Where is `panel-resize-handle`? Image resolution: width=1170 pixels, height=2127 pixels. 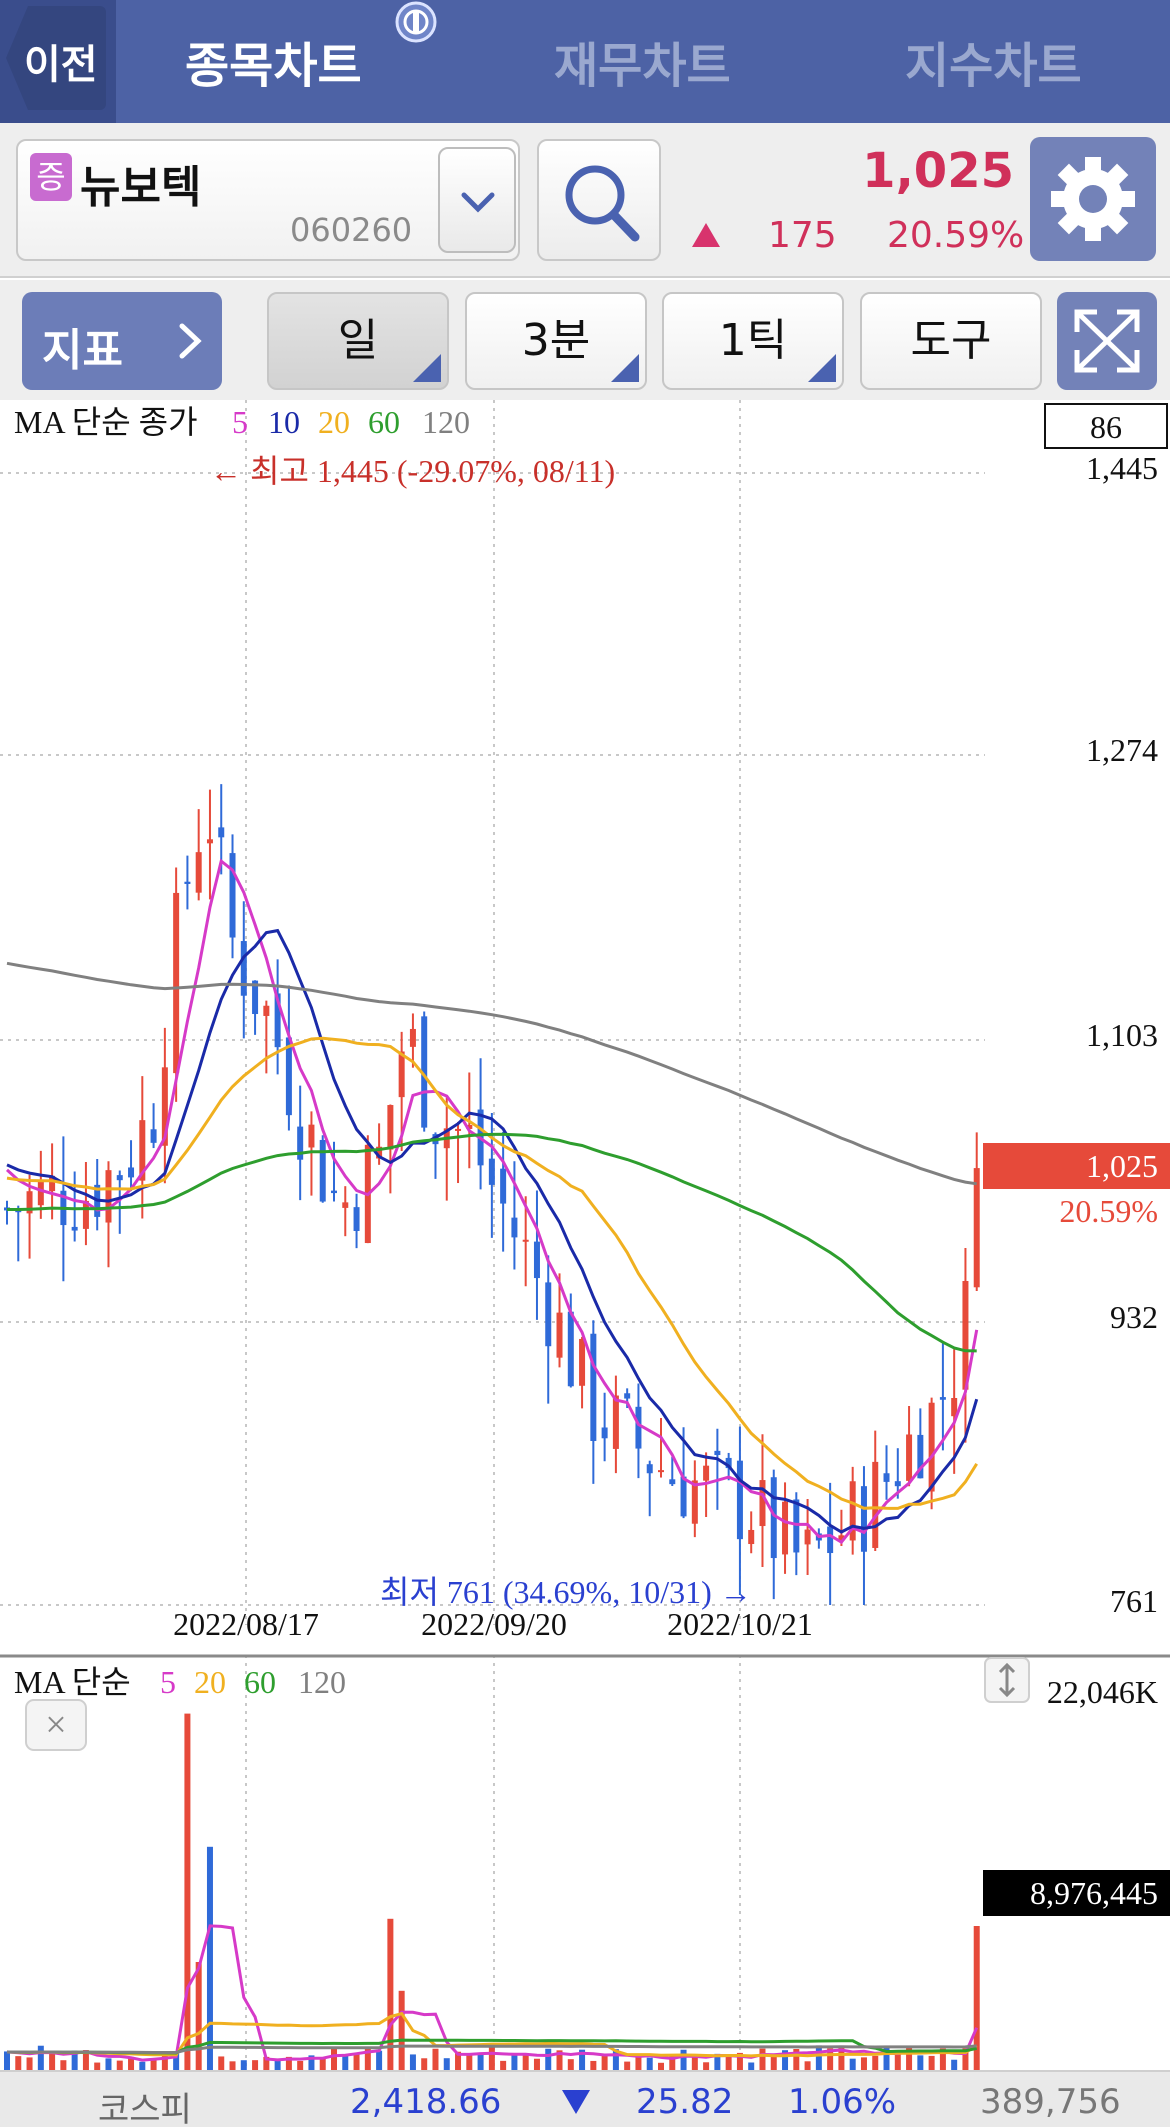 panel-resize-handle is located at coordinates (1007, 1680).